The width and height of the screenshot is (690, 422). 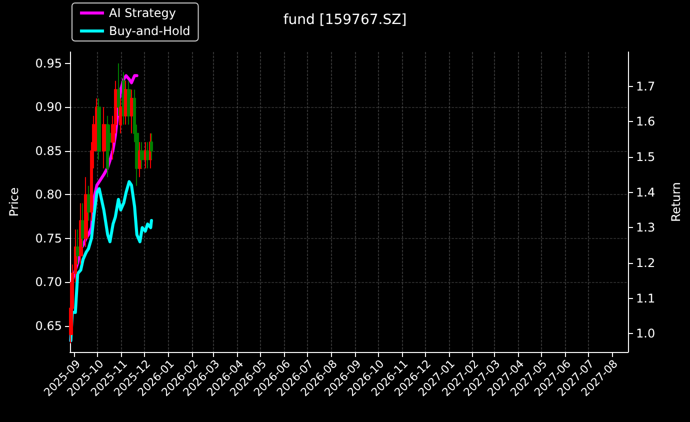 I want to click on y-tick-label: 0.75, so click(x=48, y=238).